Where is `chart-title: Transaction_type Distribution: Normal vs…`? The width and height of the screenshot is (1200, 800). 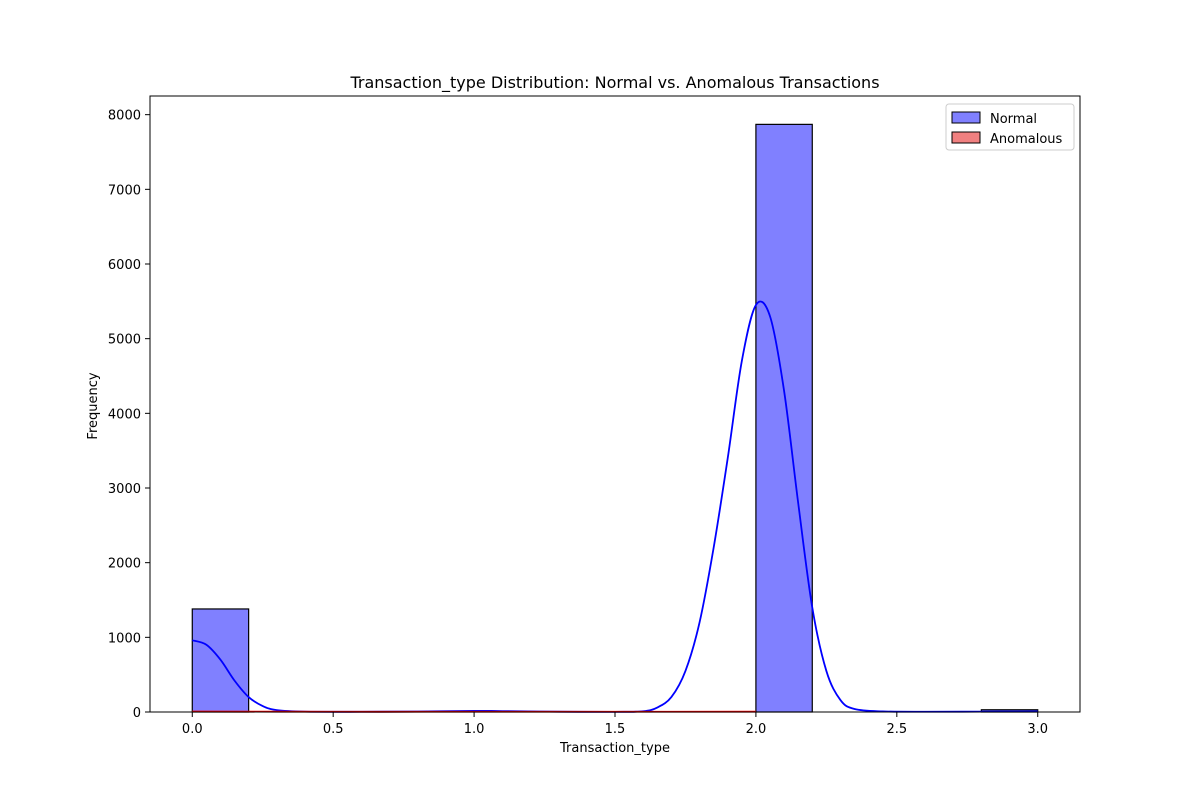 chart-title: Transaction_type Distribution: Normal vs… is located at coordinates (614, 83).